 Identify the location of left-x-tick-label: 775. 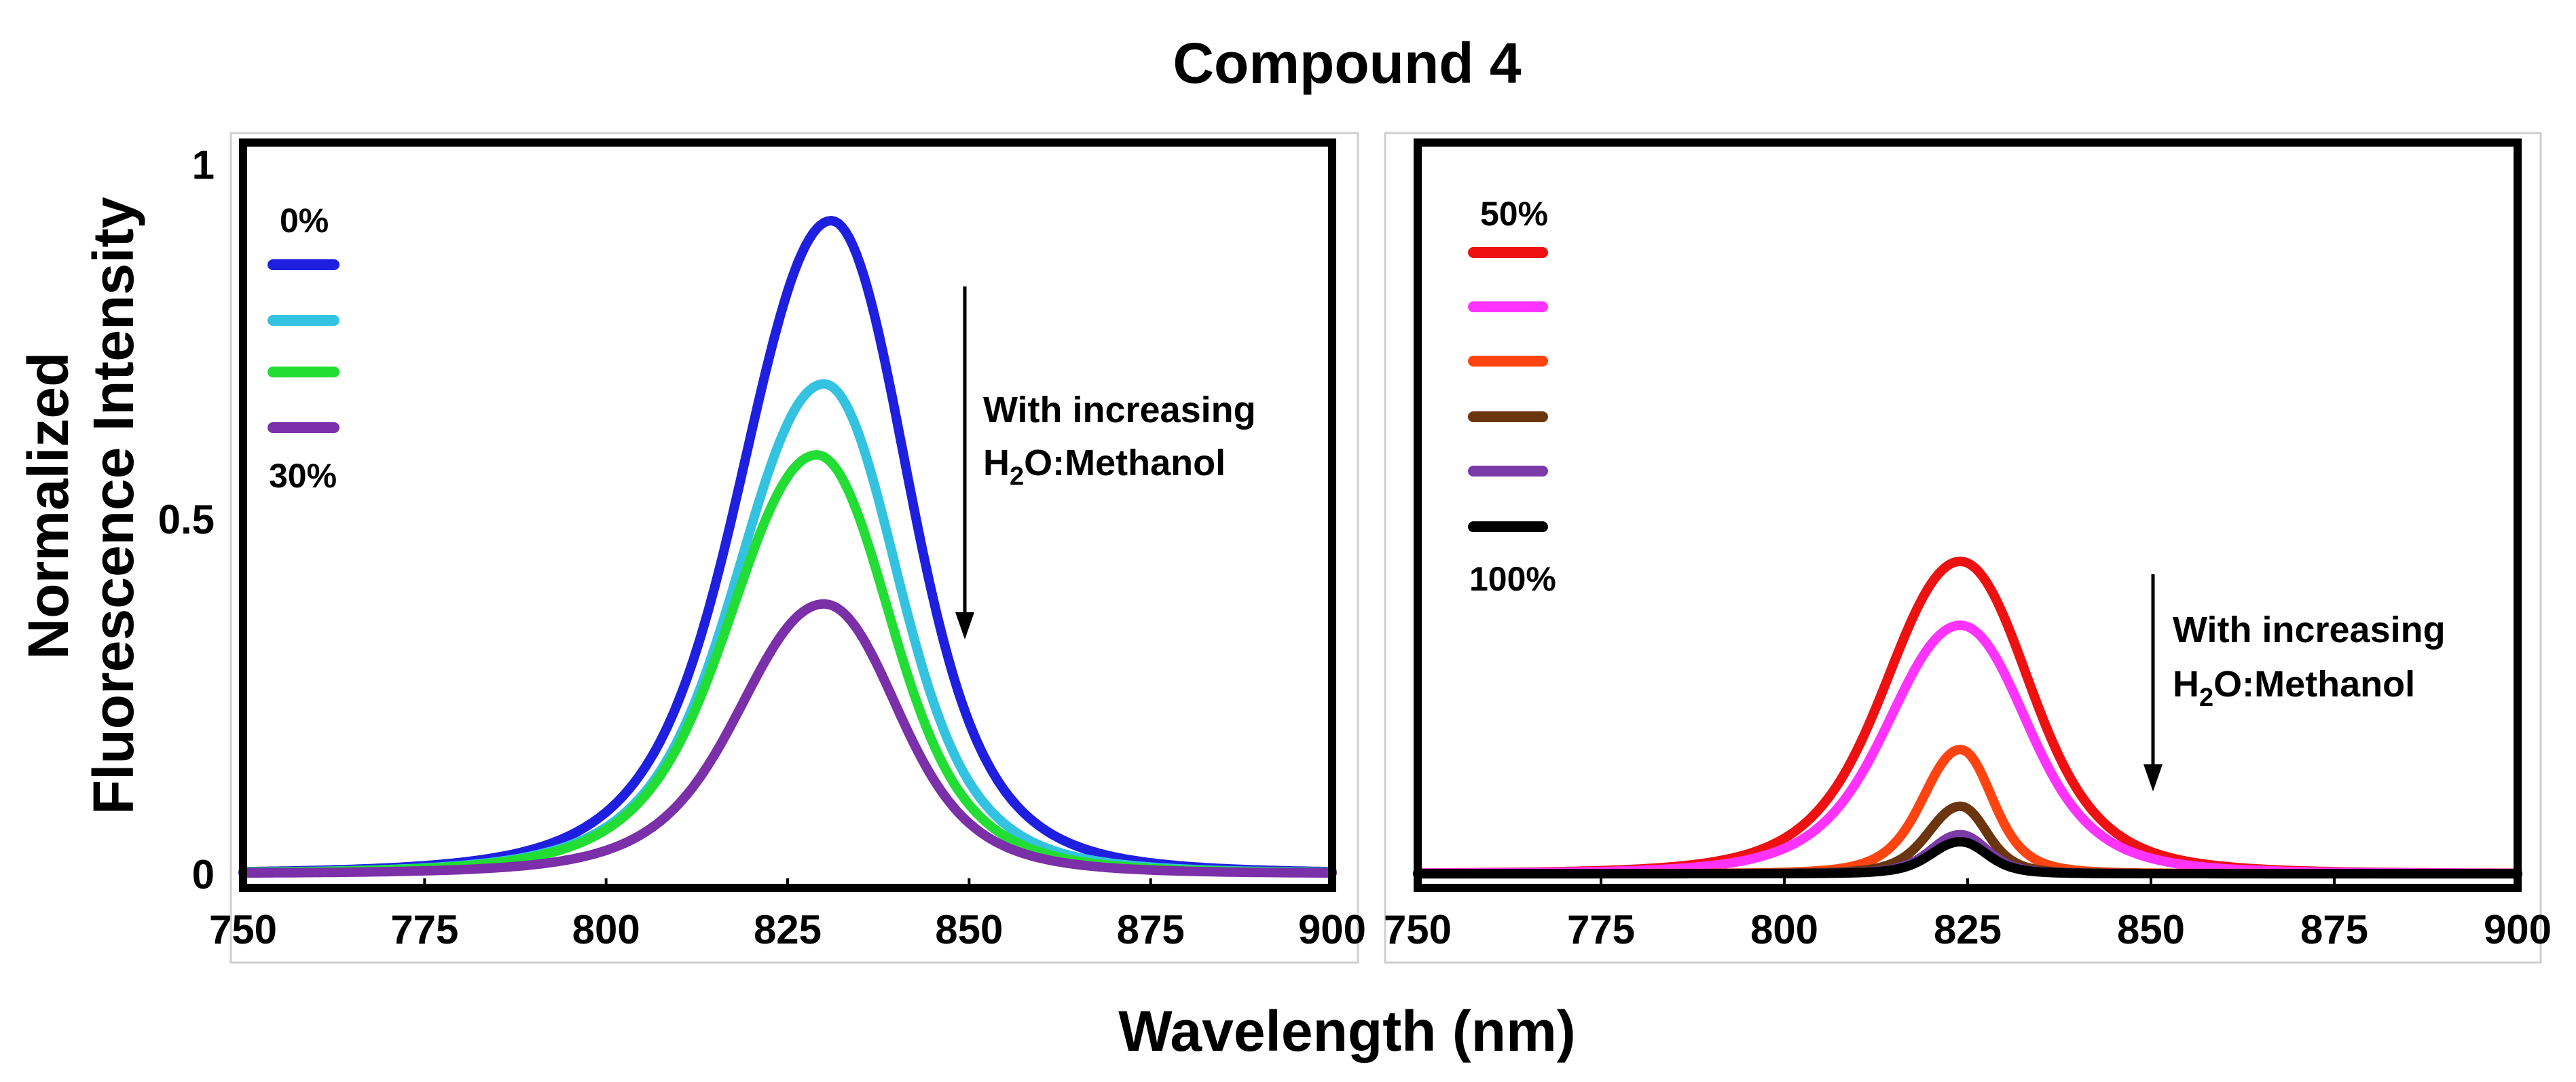
(424, 929).